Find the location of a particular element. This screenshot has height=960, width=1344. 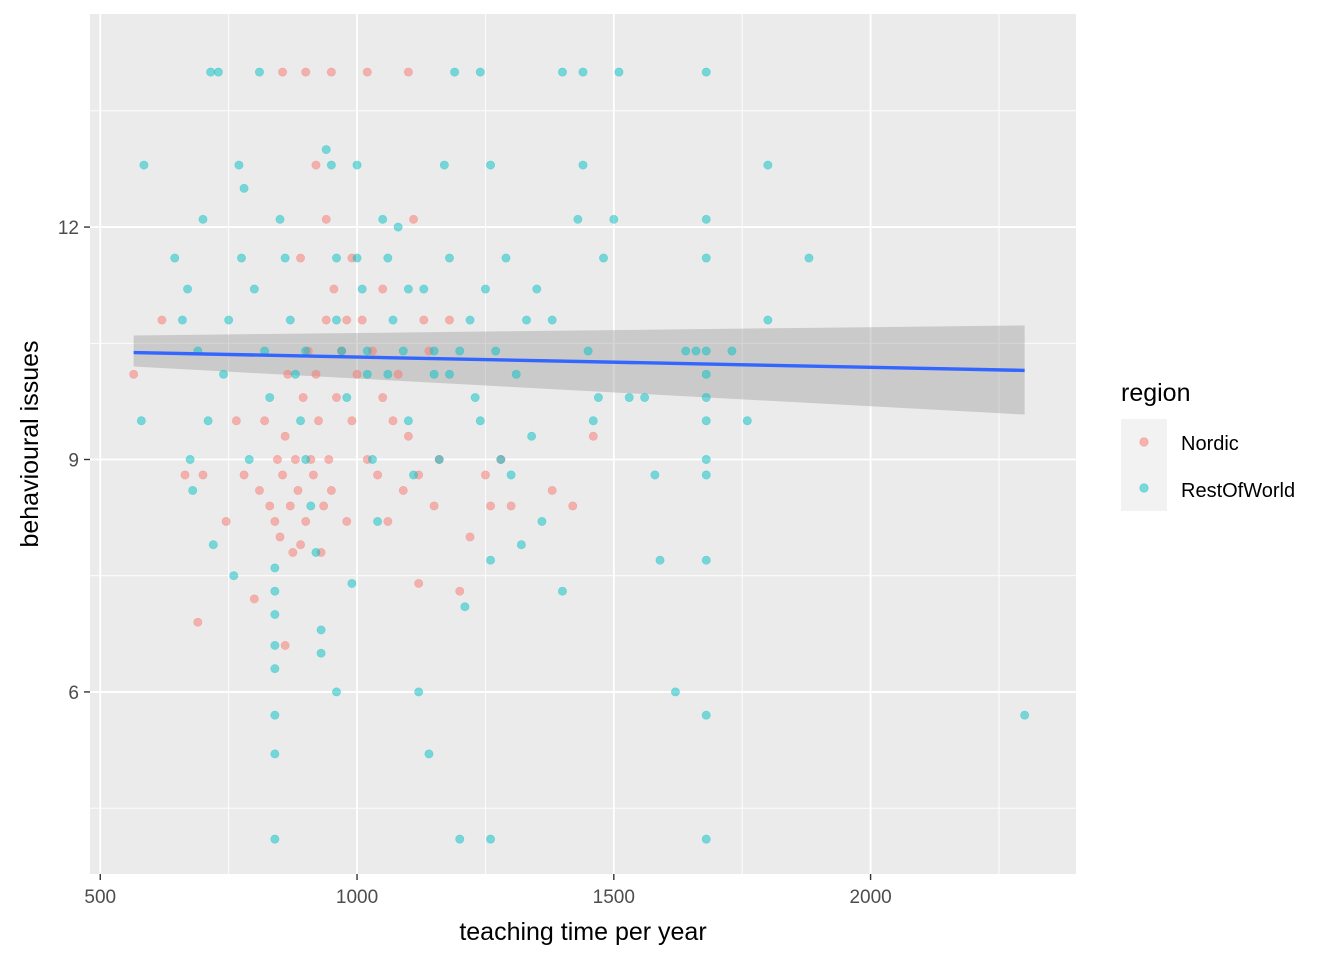

y-tick-label: 6 is located at coordinates (73, 693).